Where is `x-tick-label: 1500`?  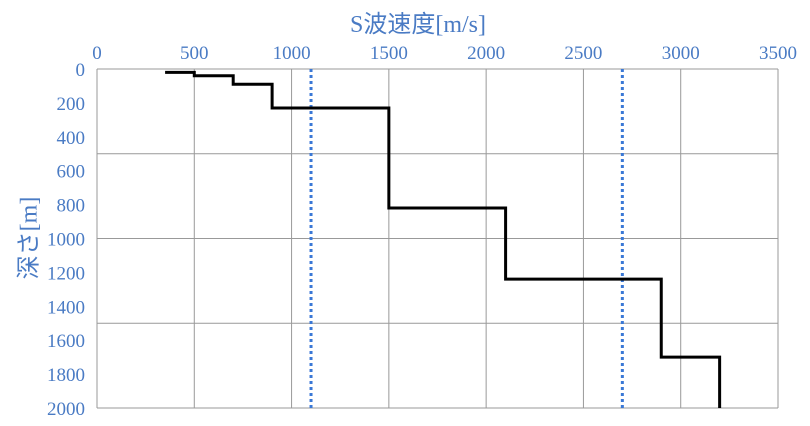
x-tick-label: 1500 is located at coordinates (389, 53).